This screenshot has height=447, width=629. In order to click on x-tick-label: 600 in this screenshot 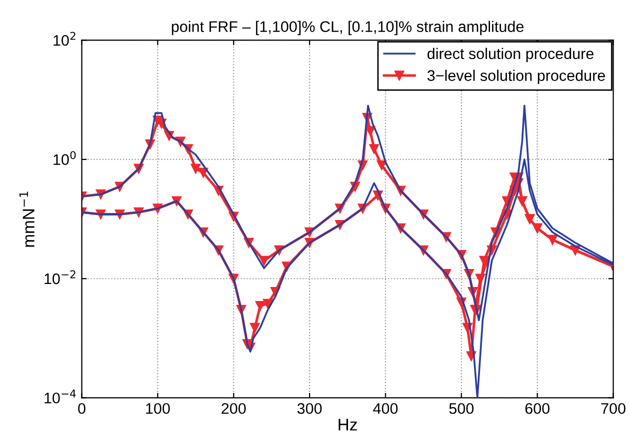, I will do `click(537, 408)`.